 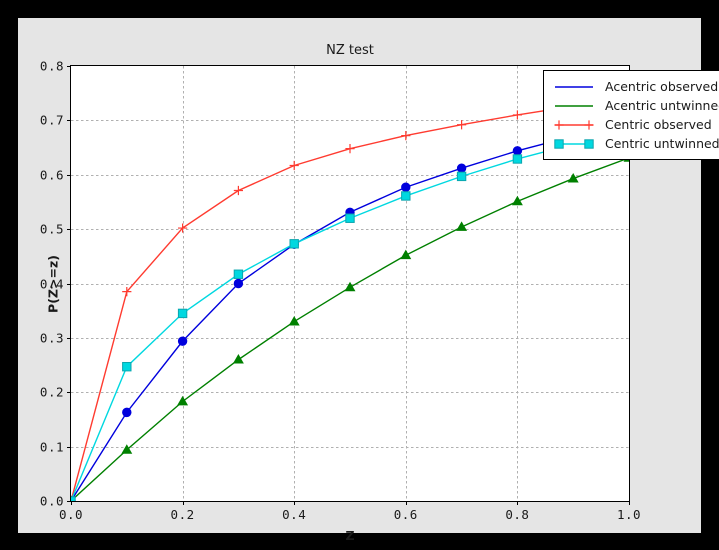 I want to click on x-tick-label: 0.2, so click(x=182, y=514).